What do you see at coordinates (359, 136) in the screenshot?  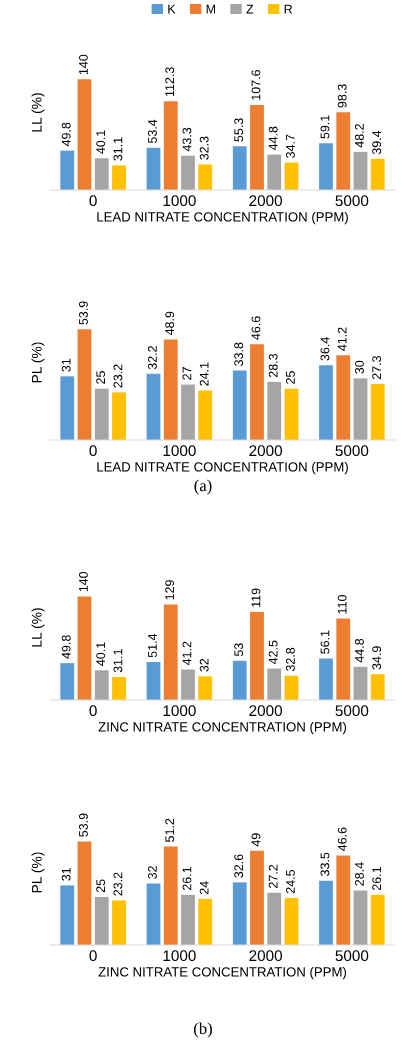 I see `data-label: 48.2` at bounding box center [359, 136].